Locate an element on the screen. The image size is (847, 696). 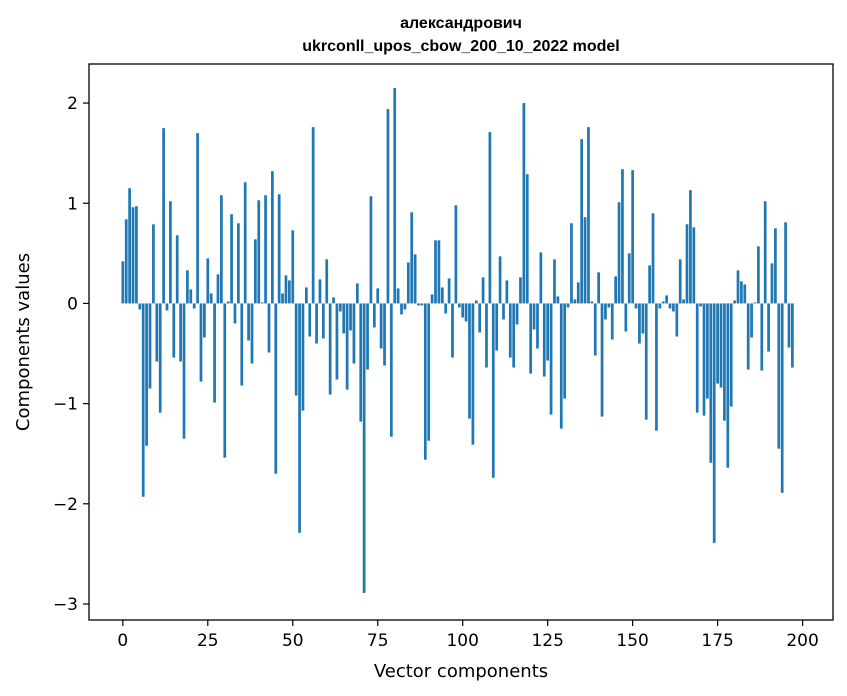
y-axis-label: Components values is located at coordinates (23, 342).